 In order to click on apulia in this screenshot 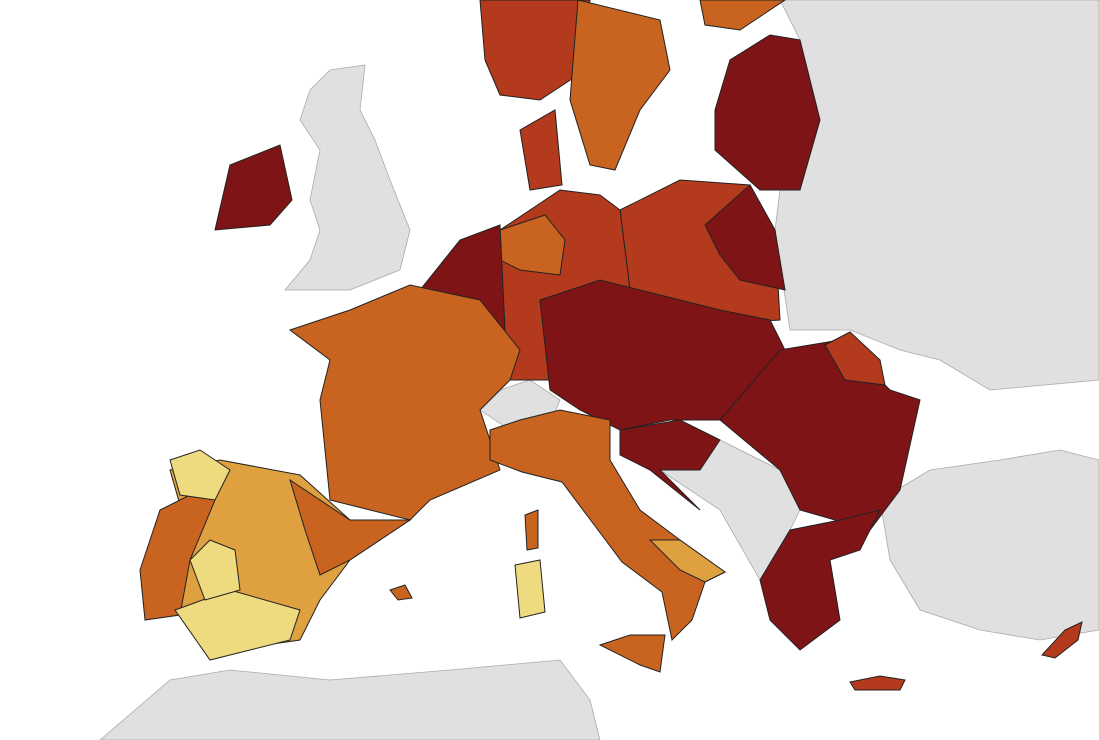, I will do `click(687, 561)`.